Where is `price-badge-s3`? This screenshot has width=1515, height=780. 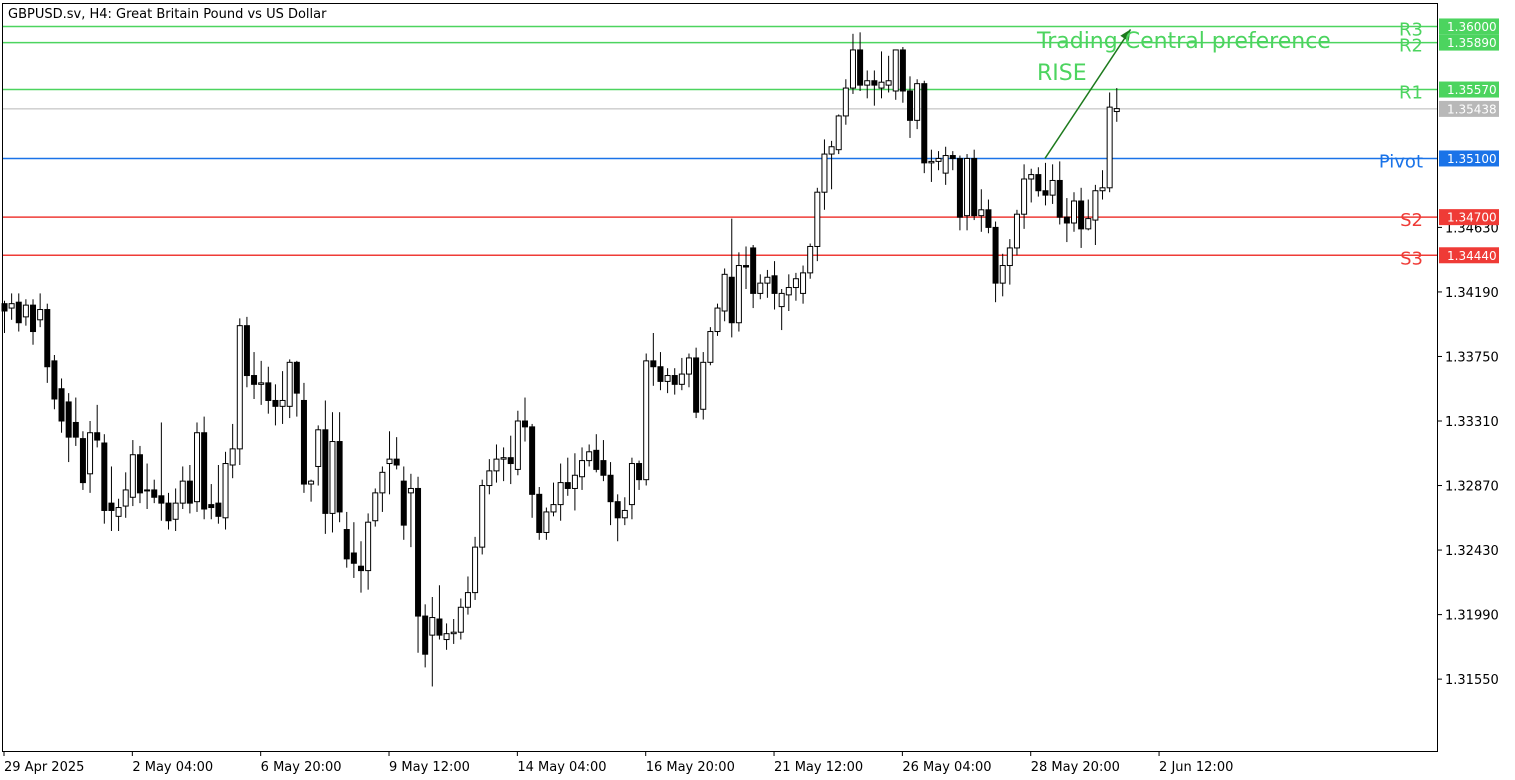 price-badge-s3 is located at coordinates (1469, 255).